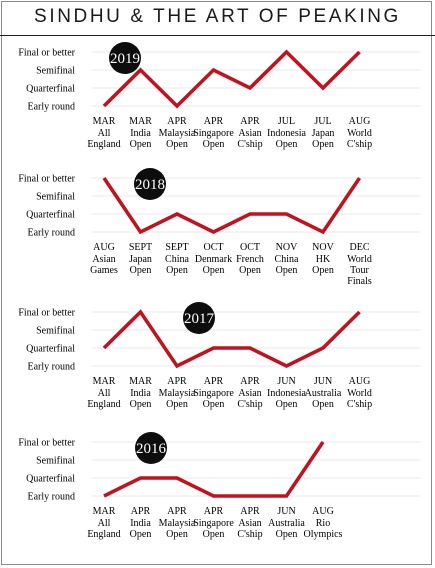 This screenshot has width=435, height=568. Describe the element at coordinates (213, 259) in the screenshot. I see `x-event-label: Denmark` at that location.